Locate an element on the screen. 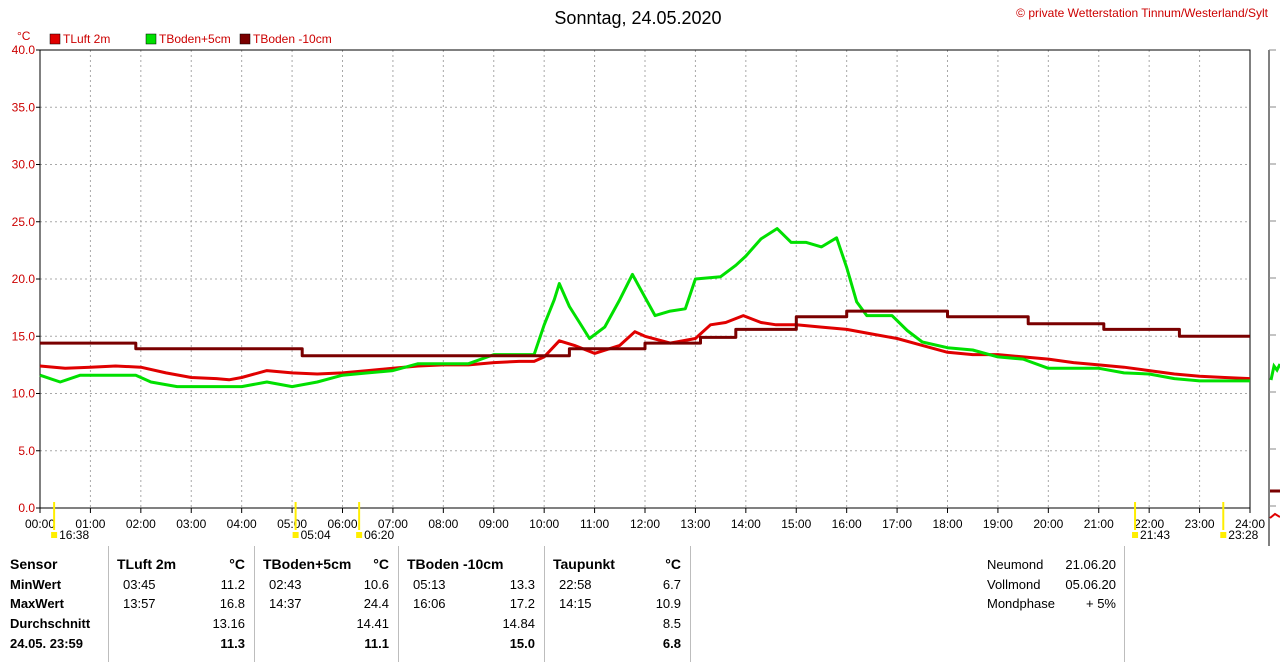 The width and height of the screenshot is (1280, 662). x-tick-label: 02:00 is located at coordinates (141, 524).